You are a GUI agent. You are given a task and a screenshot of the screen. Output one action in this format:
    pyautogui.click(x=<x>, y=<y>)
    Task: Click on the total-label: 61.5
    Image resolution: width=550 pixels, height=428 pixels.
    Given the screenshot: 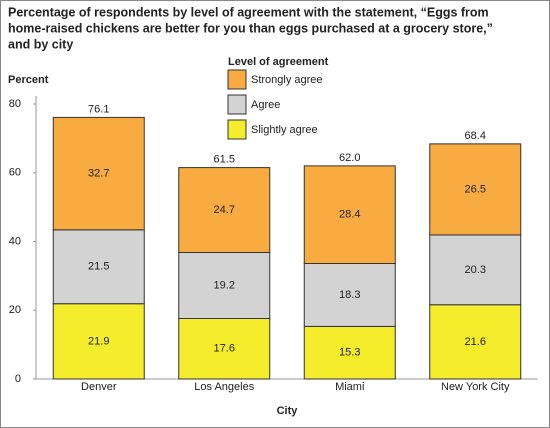 What is the action you would take?
    pyautogui.click(x=224, y=160)
    